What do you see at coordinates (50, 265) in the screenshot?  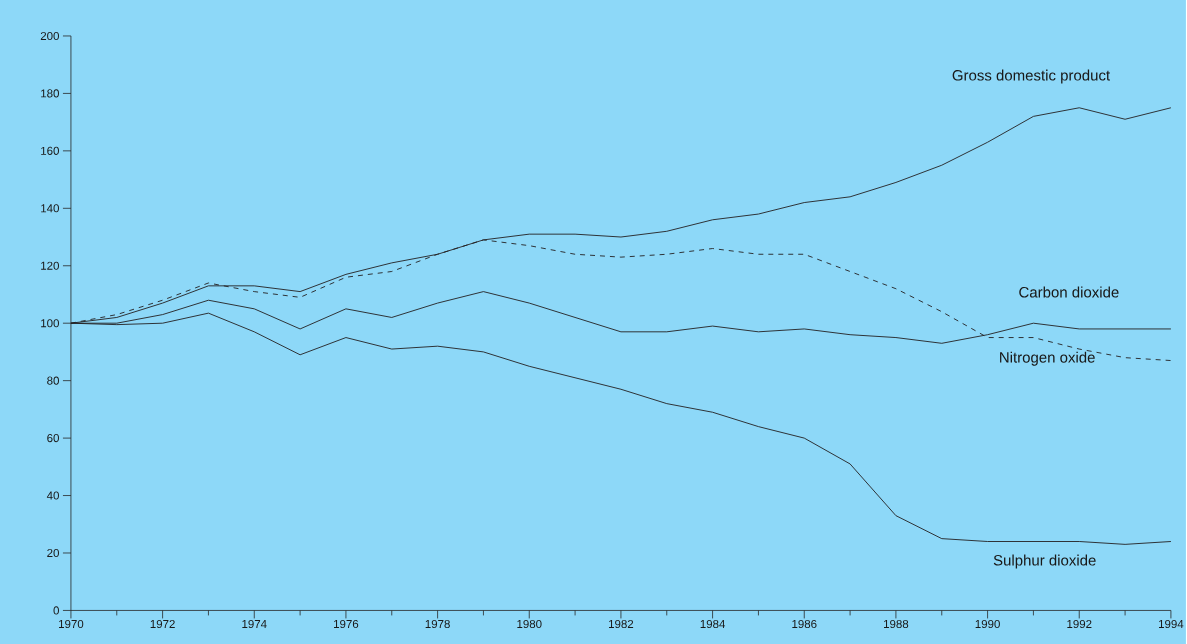 I see `y-tick-label: 120` at bounding box center [50, 265].